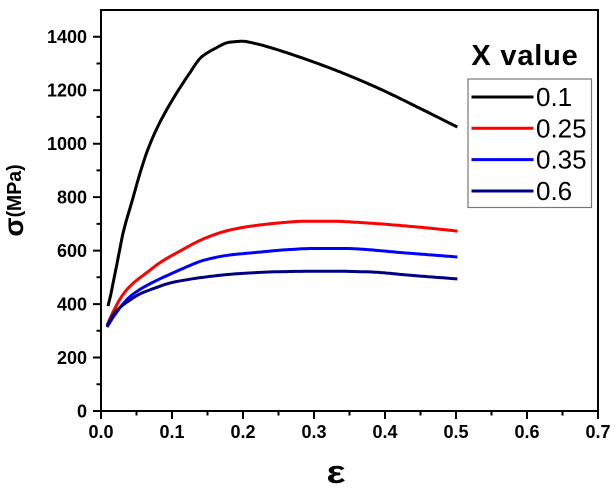 This screenshot has height=495, width=613. What do you see at coordinates (561, 160) in the screenshot?
I see `svg-text: 0.35` at bounding box center [561, 160].